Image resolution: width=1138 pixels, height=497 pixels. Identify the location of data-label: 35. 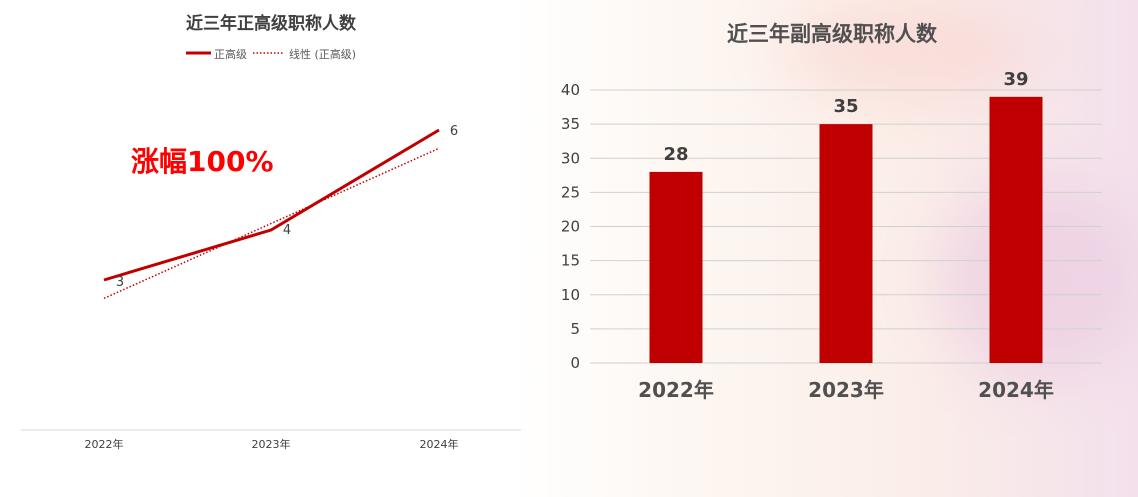
(845, 106).